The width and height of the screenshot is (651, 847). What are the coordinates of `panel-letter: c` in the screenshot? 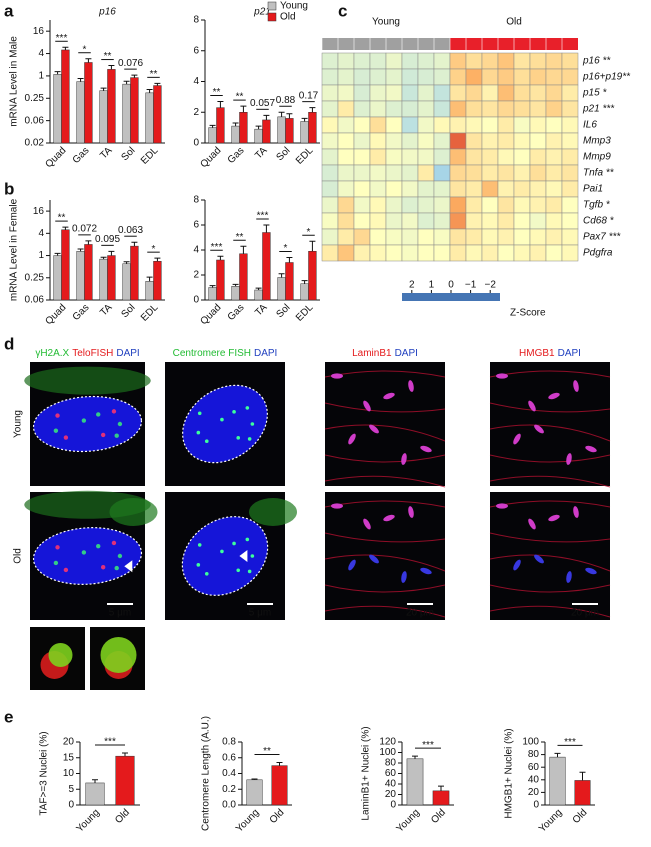 It's located at (342, 10).